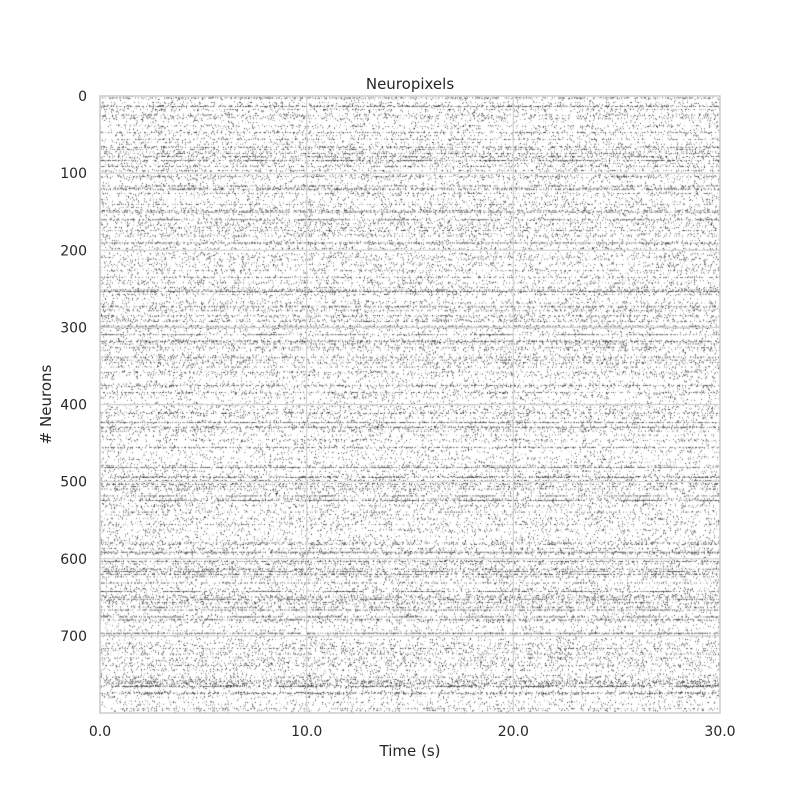 This screenshot has height=800, width=800. Describe the element at coordinates (719, 732) in the screenshot. I see `x-tick-label: 30.0` at that location.